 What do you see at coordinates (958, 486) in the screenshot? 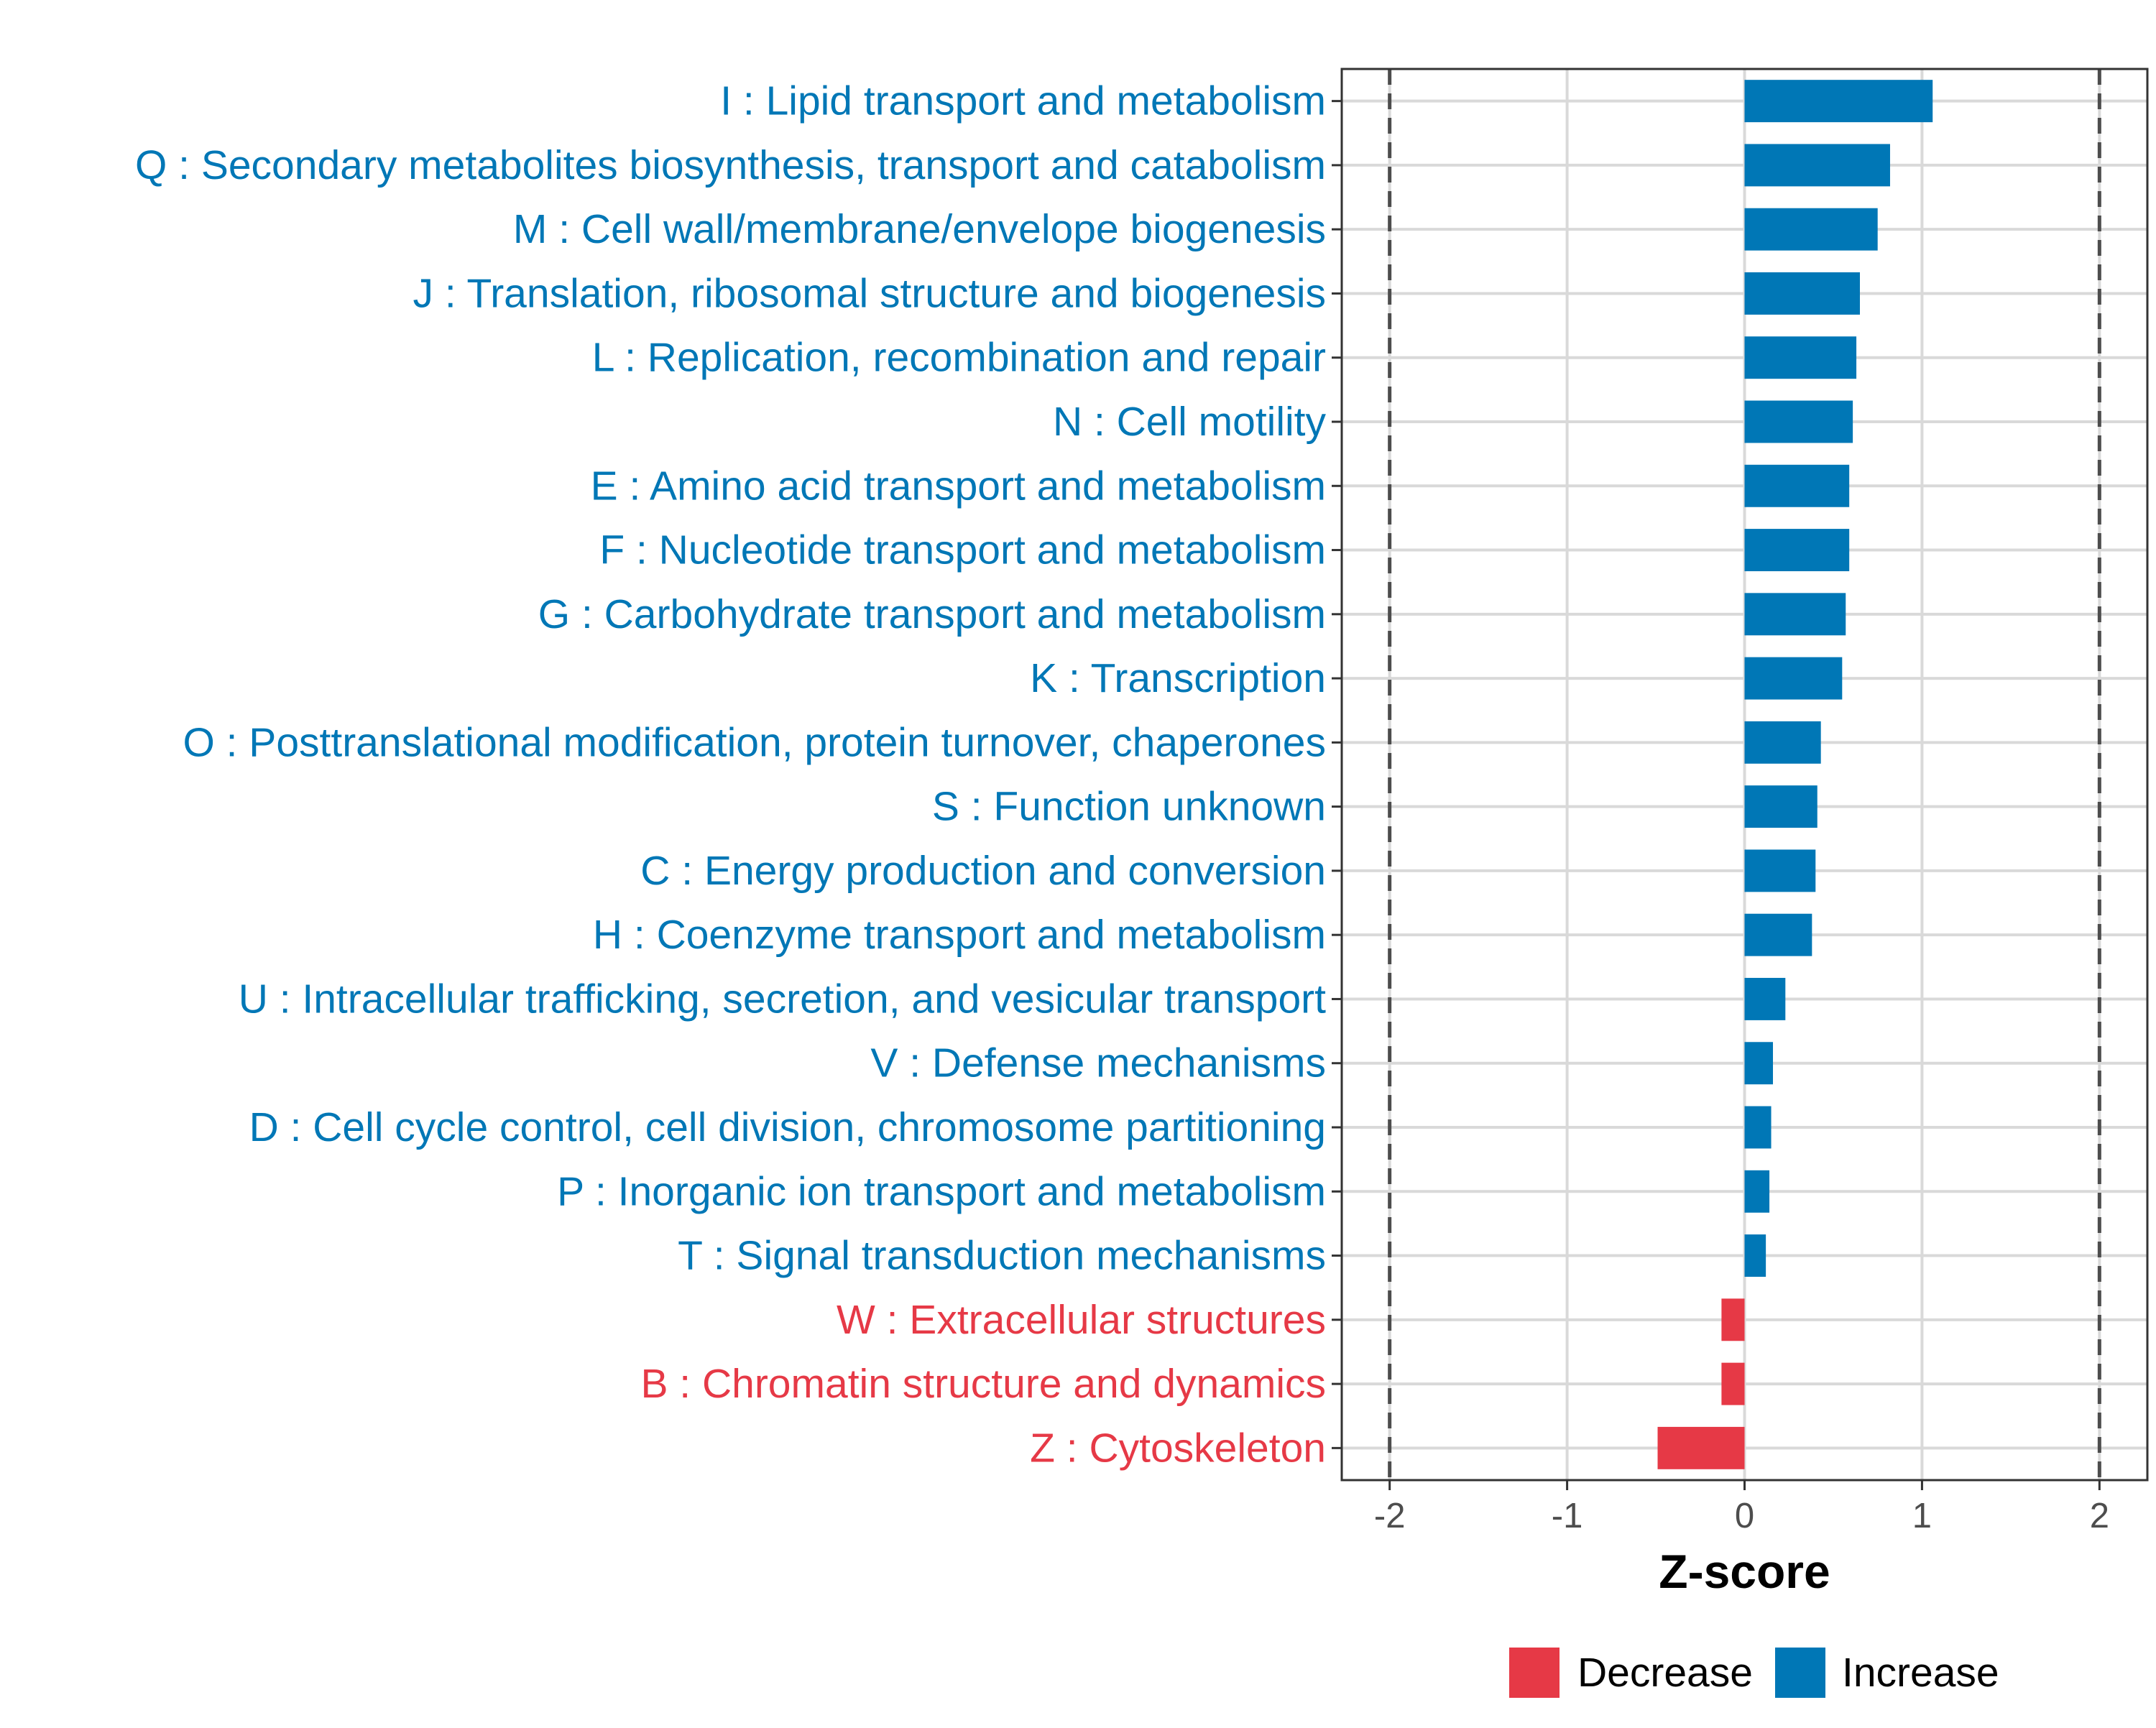
I see `category-label: E : Amino acid transport and metabolism` at bounding box center [958, 486].